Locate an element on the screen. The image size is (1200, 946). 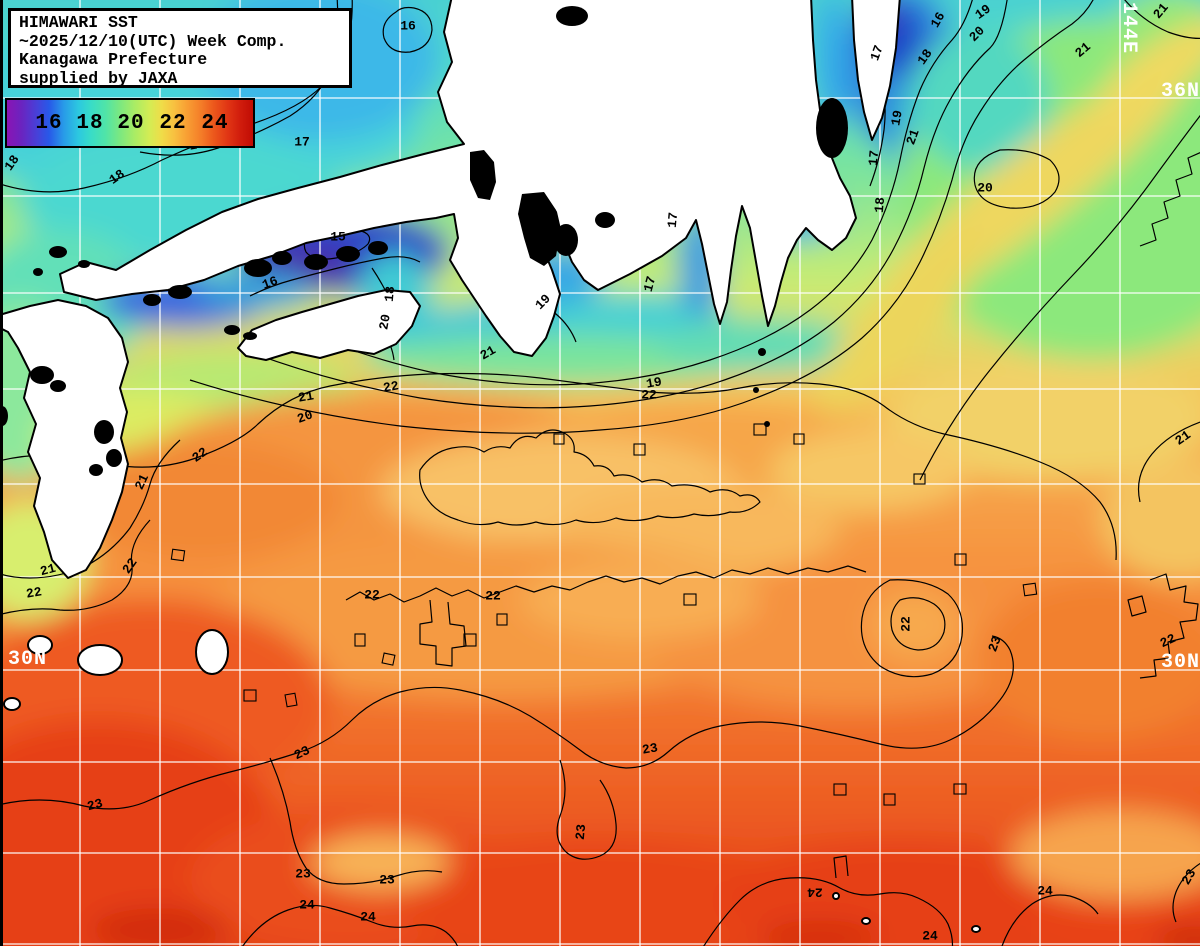
colorbar-tick-24: 24 is located at coordinates (215, 123).